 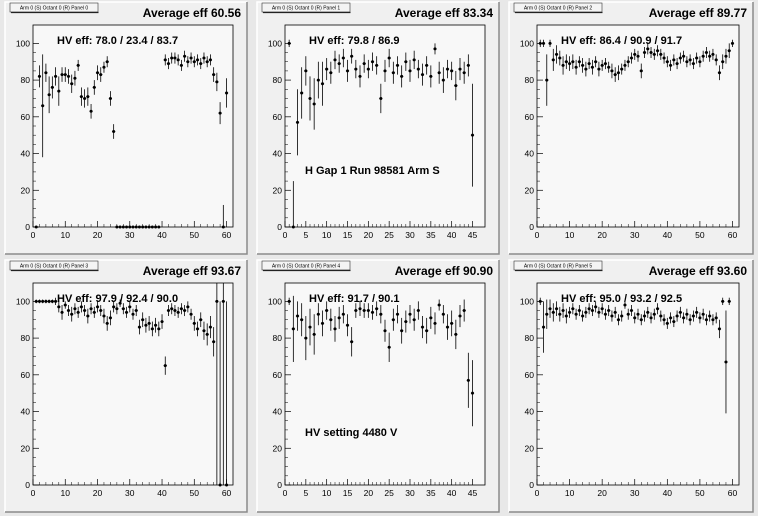 I want to click on x-tick-label: 60, so click(x=733, y=493).